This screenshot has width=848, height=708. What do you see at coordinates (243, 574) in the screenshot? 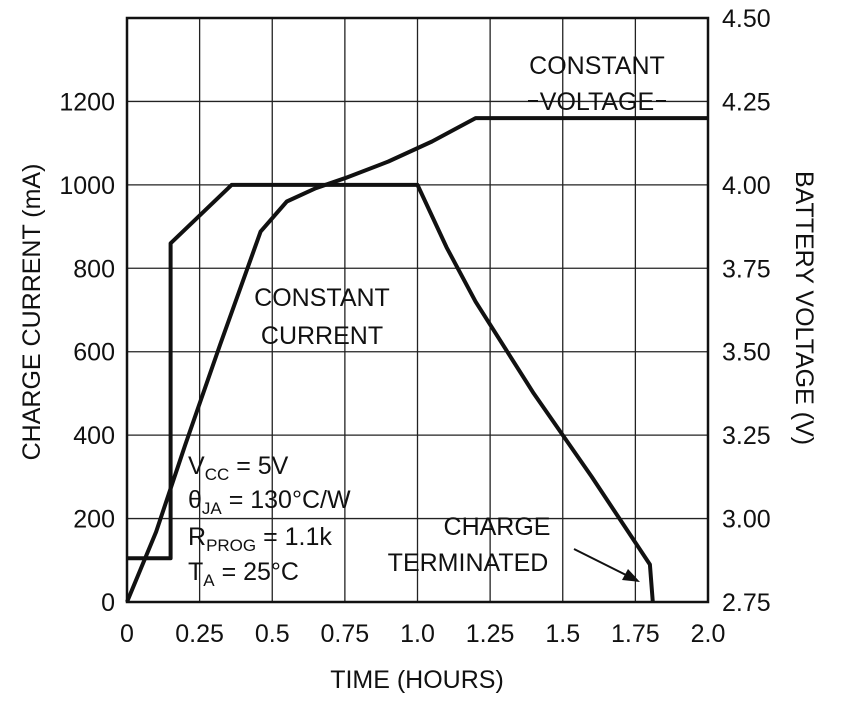
I see `condition-ta: TA = 25°C` at bounding box center [243, 574].